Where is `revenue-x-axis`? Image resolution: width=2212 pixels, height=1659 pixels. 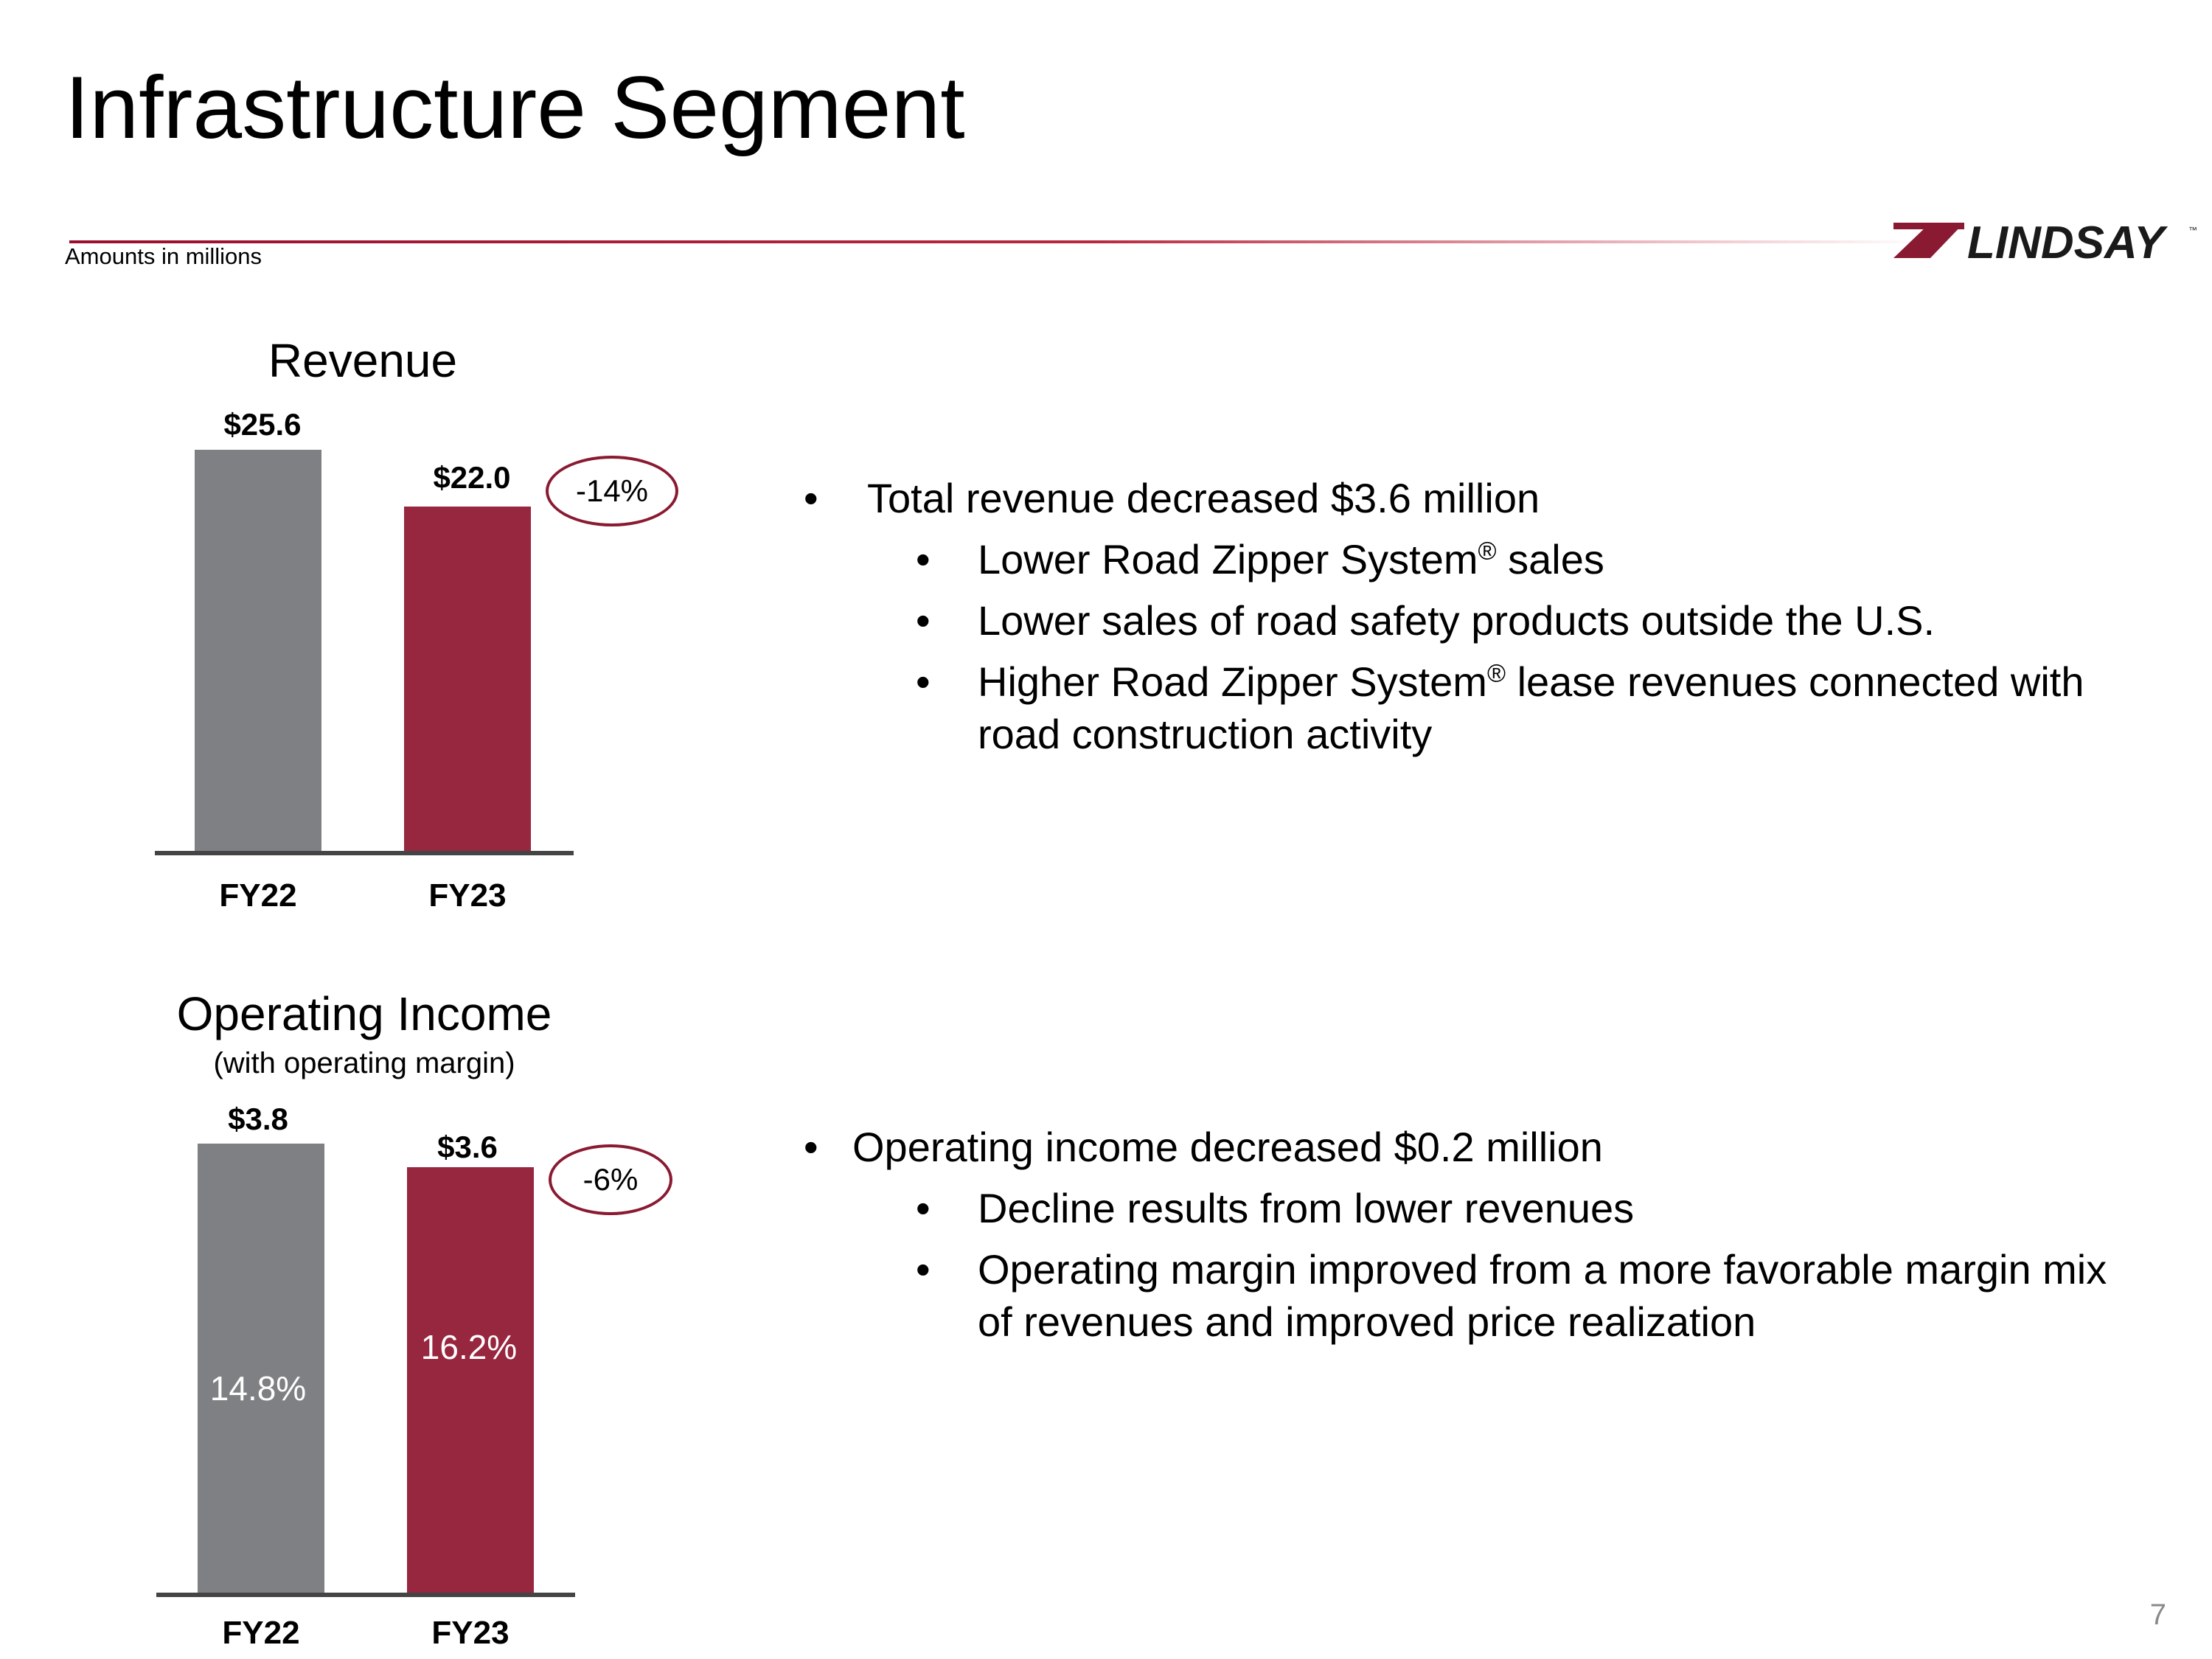
revenue-x-axis is located at coordinates (364, 853).